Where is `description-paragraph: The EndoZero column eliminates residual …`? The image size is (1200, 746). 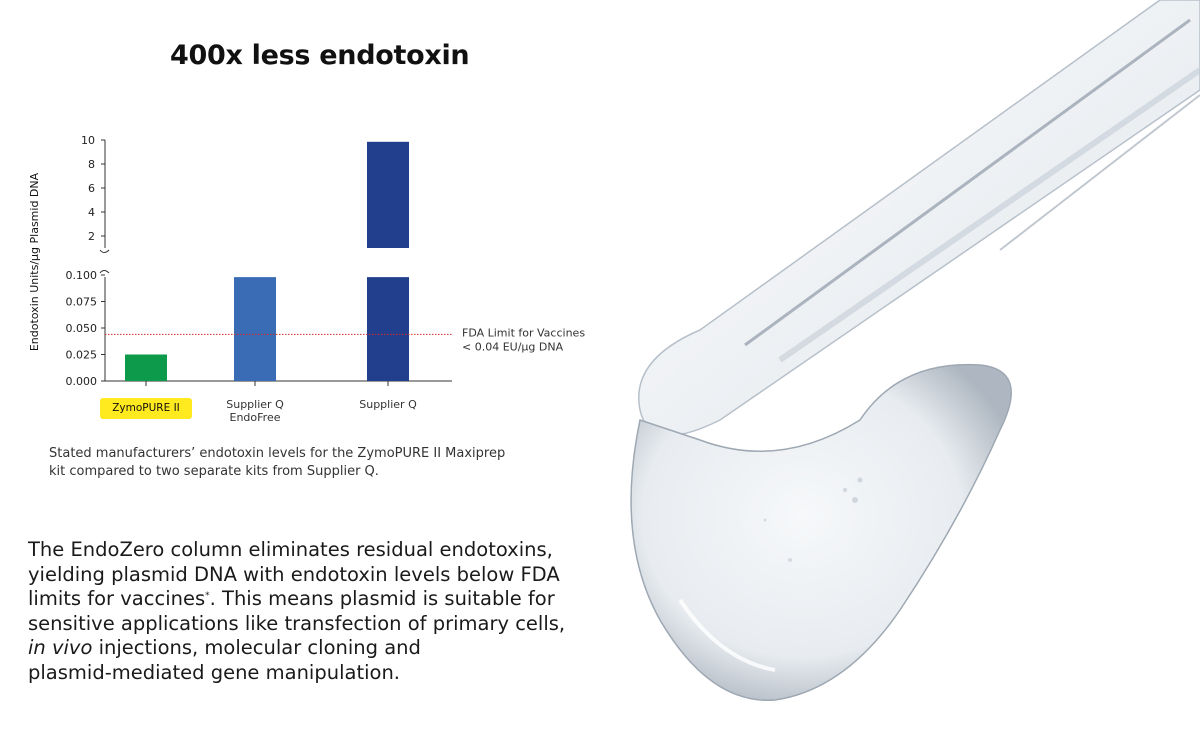
description-paragraph: The EndoZero column eliminates residual … is located at coordinates (328, 611).